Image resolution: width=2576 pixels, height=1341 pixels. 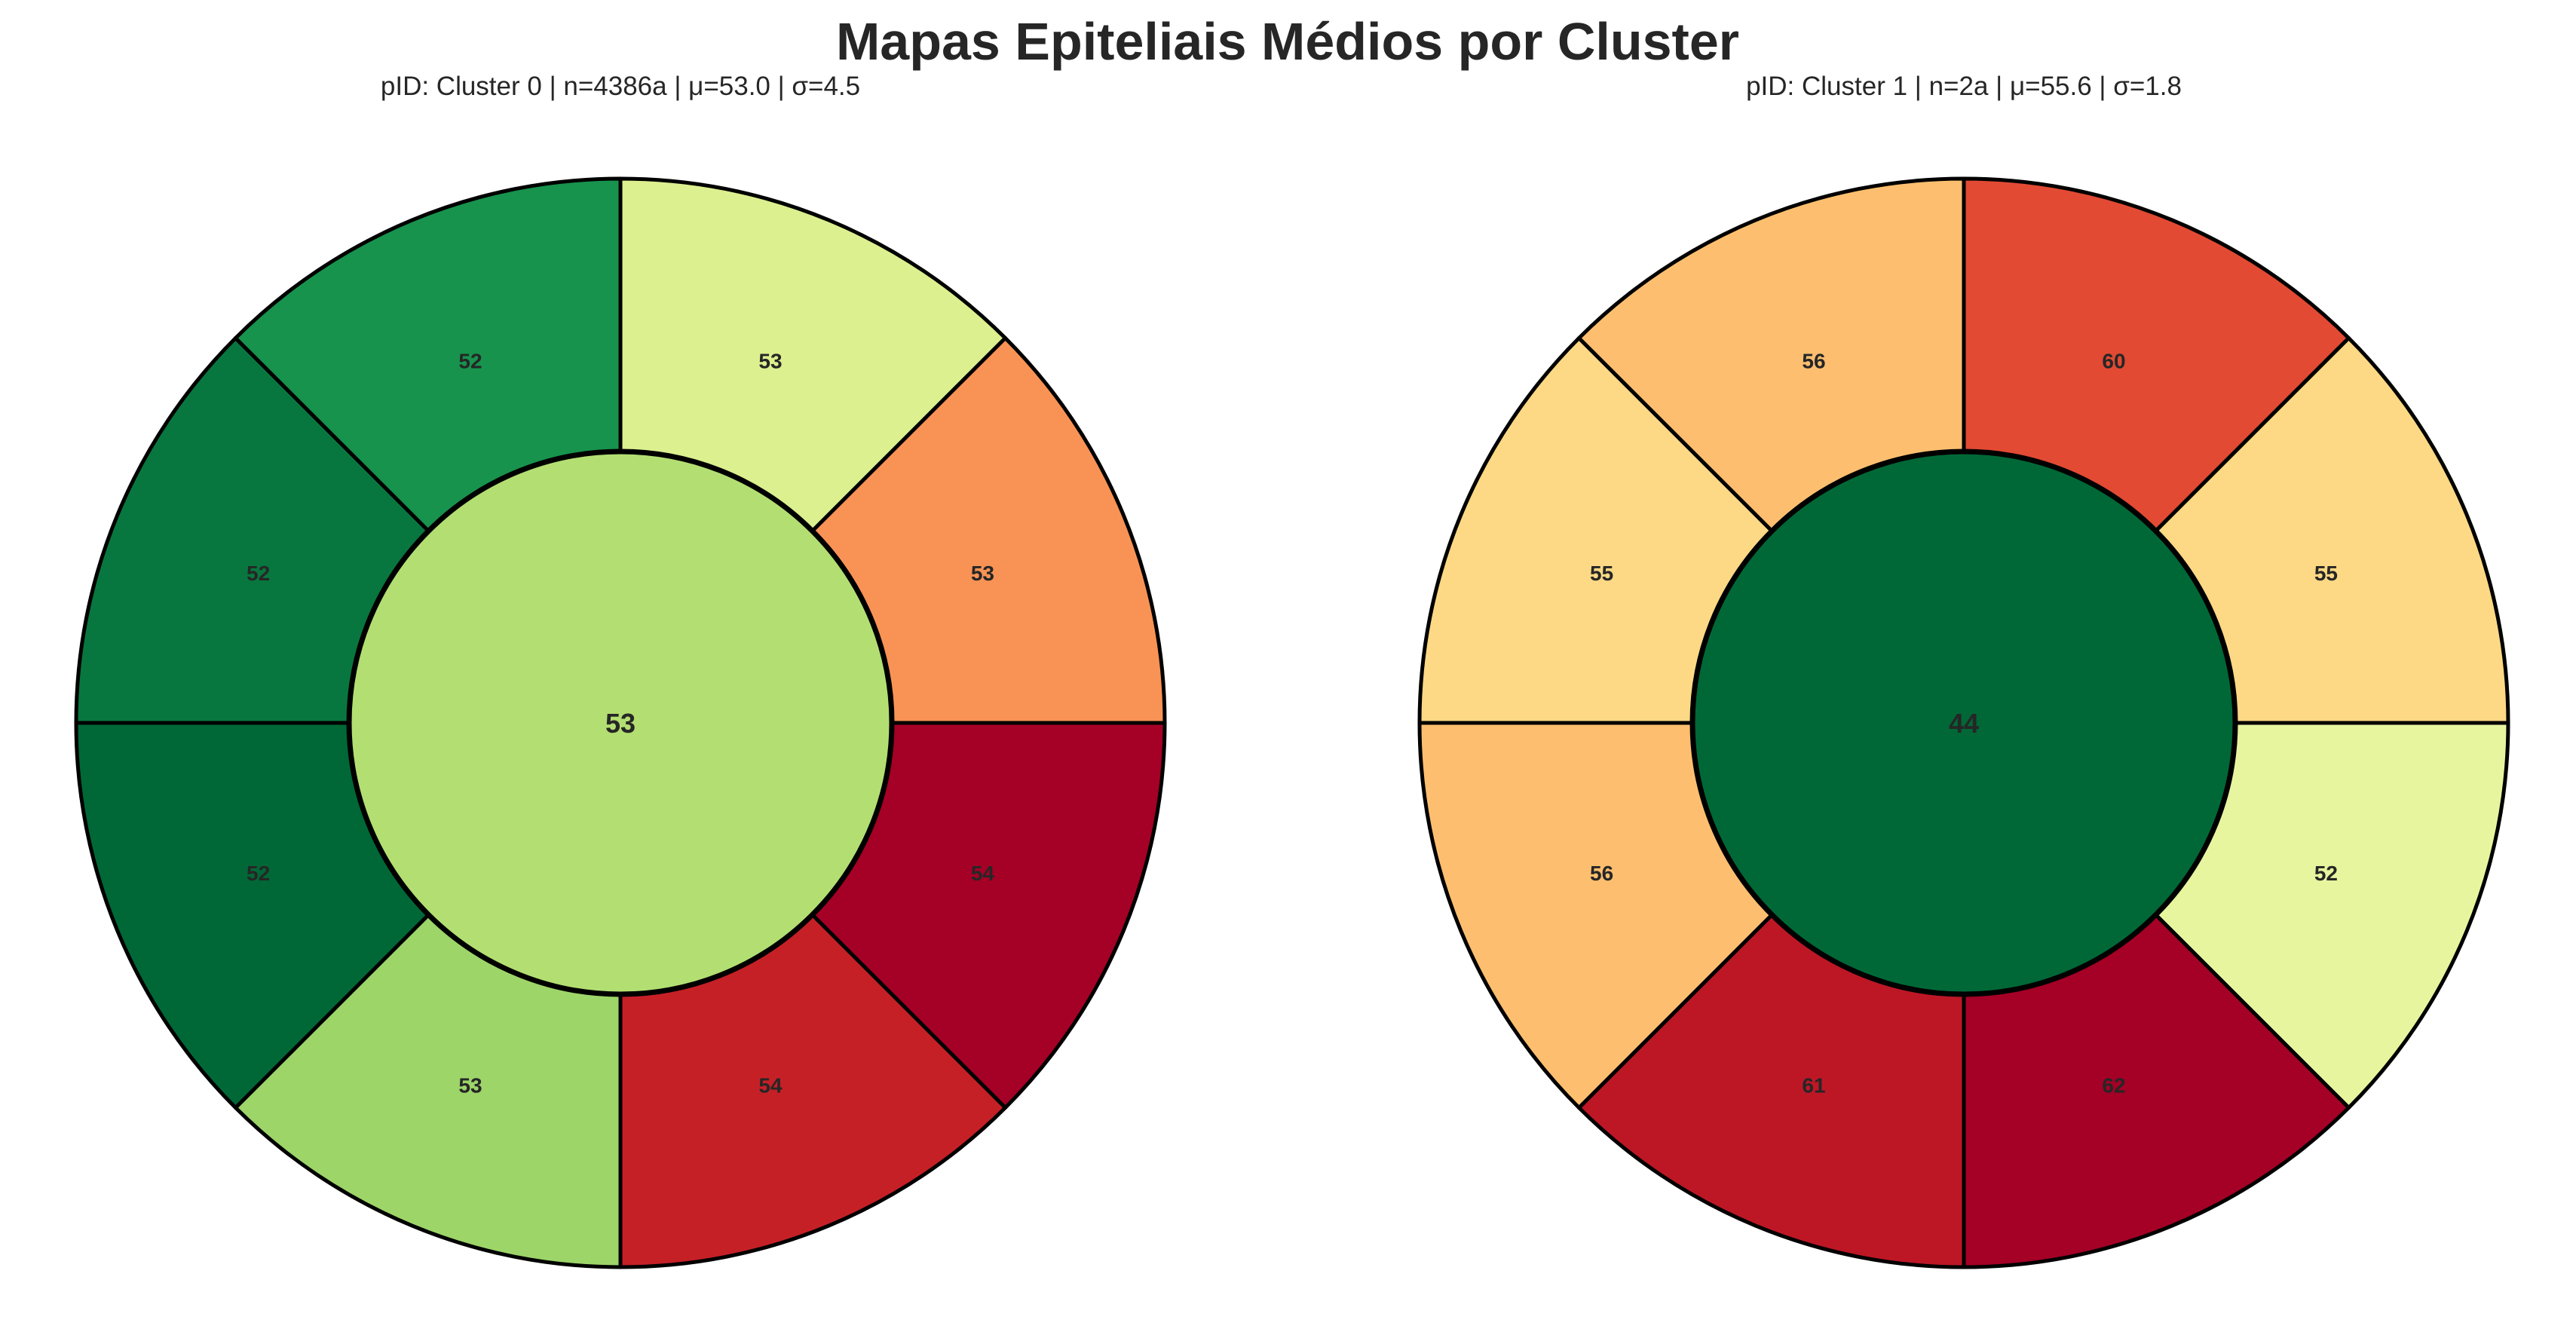 I want to click on sector-label-8-cluster-0: 52, so click(x=470, y=361).